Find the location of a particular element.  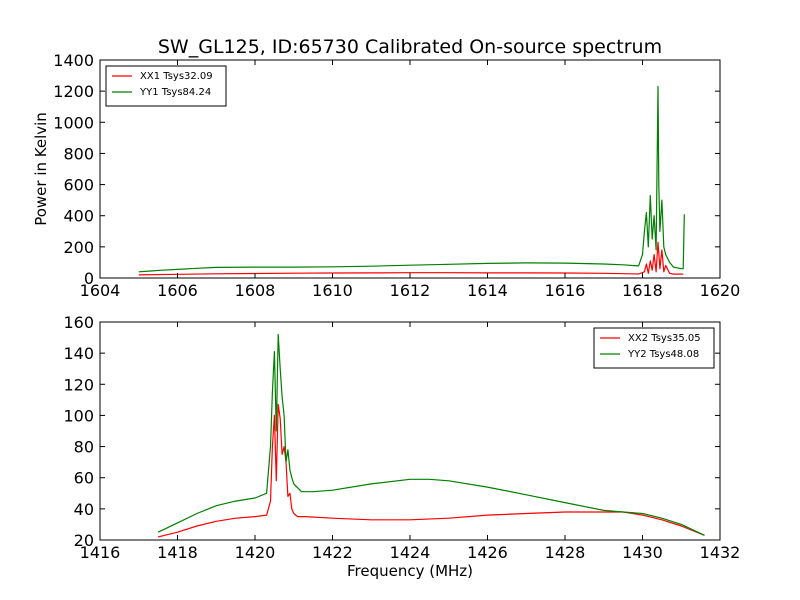

y-tick-label: 800 is located at coordinates (78, 153).